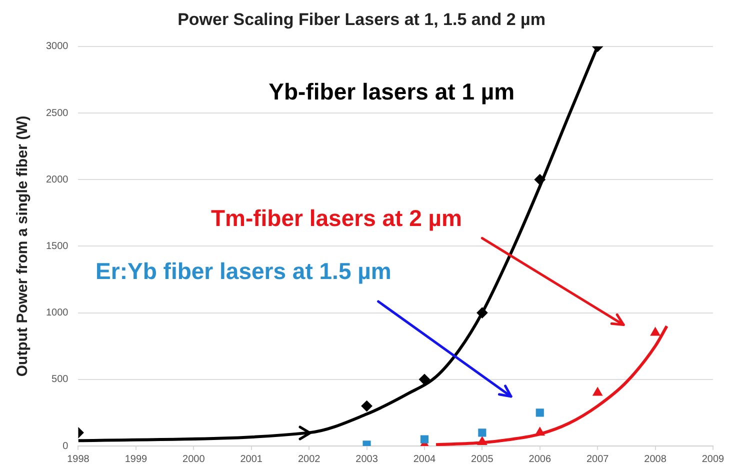 The height and width of the screenshot is (472, 731). Describe the element at coordinates (251, 459) in the screenshot. I see `x-tick-label: 2001` at that location.